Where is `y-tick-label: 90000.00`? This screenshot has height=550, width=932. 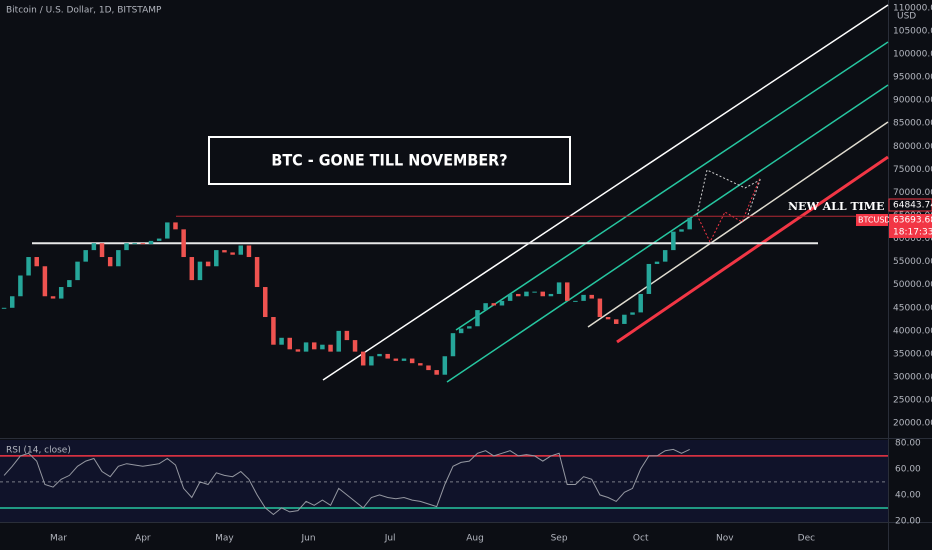
y-tick-label: 90000.00 is located at coordinates (912, 101).